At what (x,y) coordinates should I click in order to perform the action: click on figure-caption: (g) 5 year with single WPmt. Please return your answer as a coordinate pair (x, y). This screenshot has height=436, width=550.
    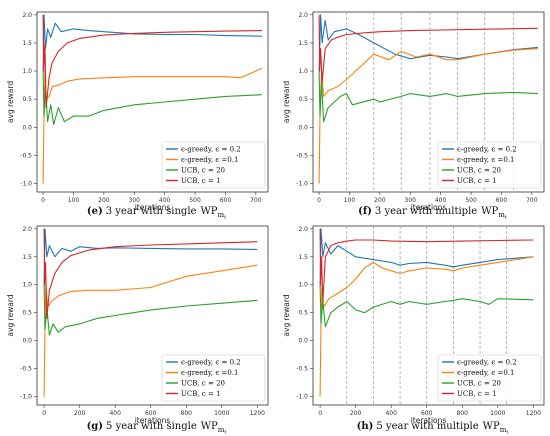
    Looking at the image, I should click on (157, 428).